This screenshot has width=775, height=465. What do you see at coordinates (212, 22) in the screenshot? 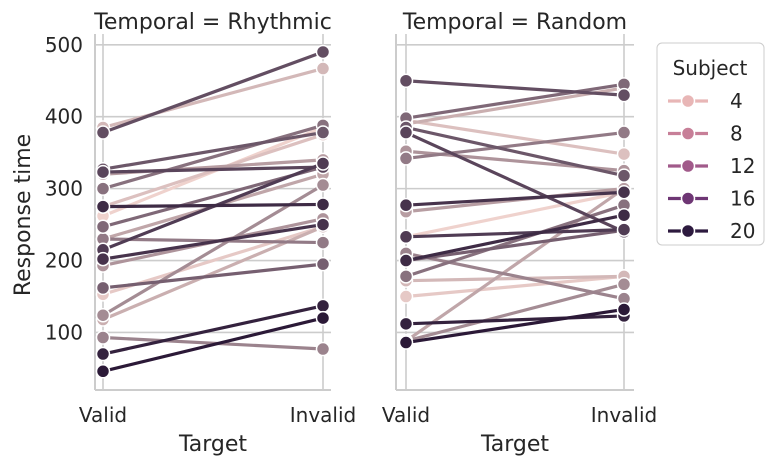
I see `panel-title-rhythmic: Temporal = Rhythmic` at bounding box center [212, 22].